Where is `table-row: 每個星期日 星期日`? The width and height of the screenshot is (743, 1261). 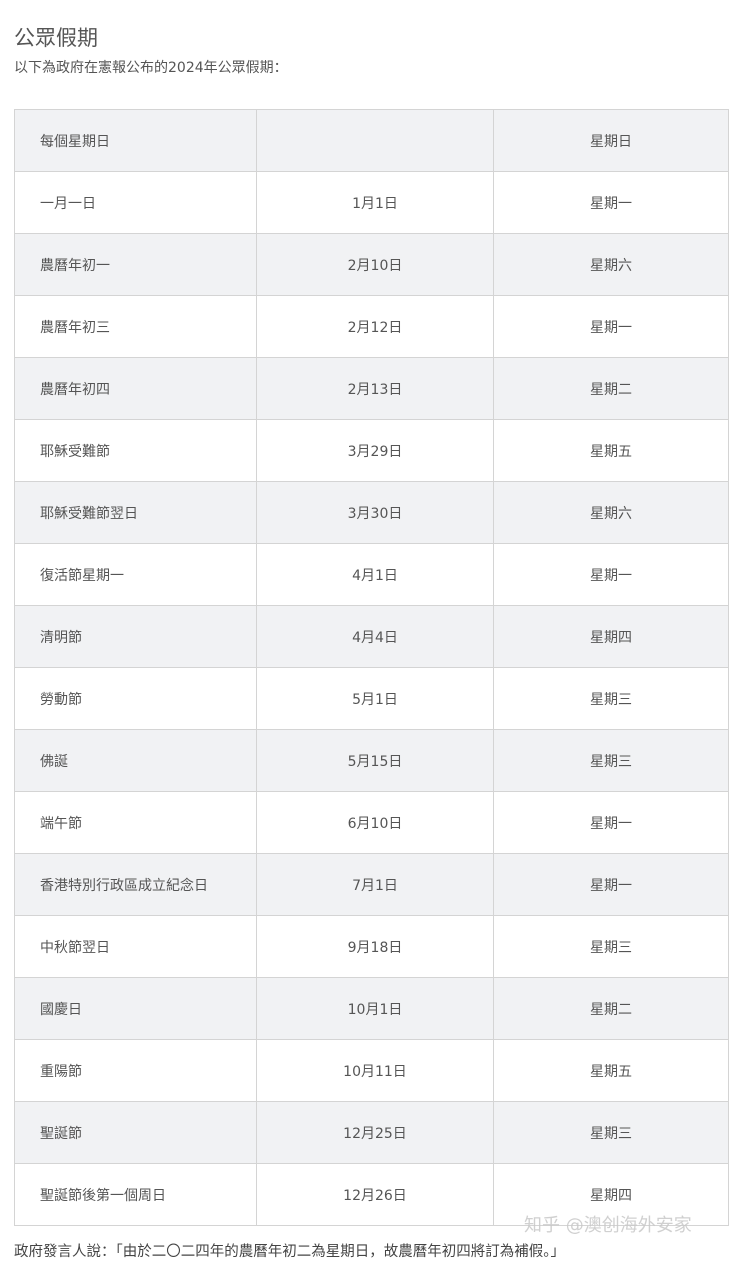 table-row: 每個星期日 星期日 is located at coordinates (371, 140).